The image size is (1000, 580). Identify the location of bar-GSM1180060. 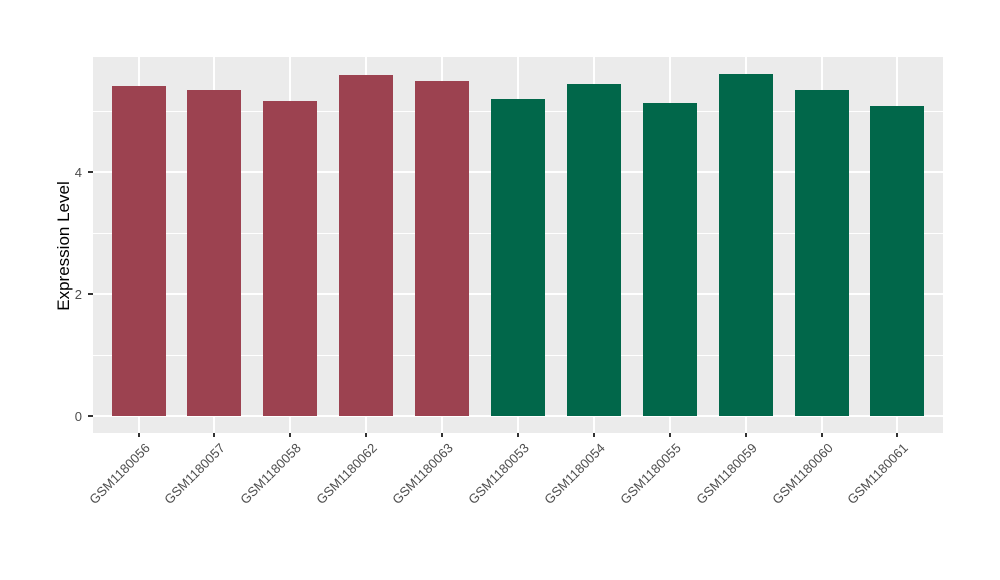
(821, 253).